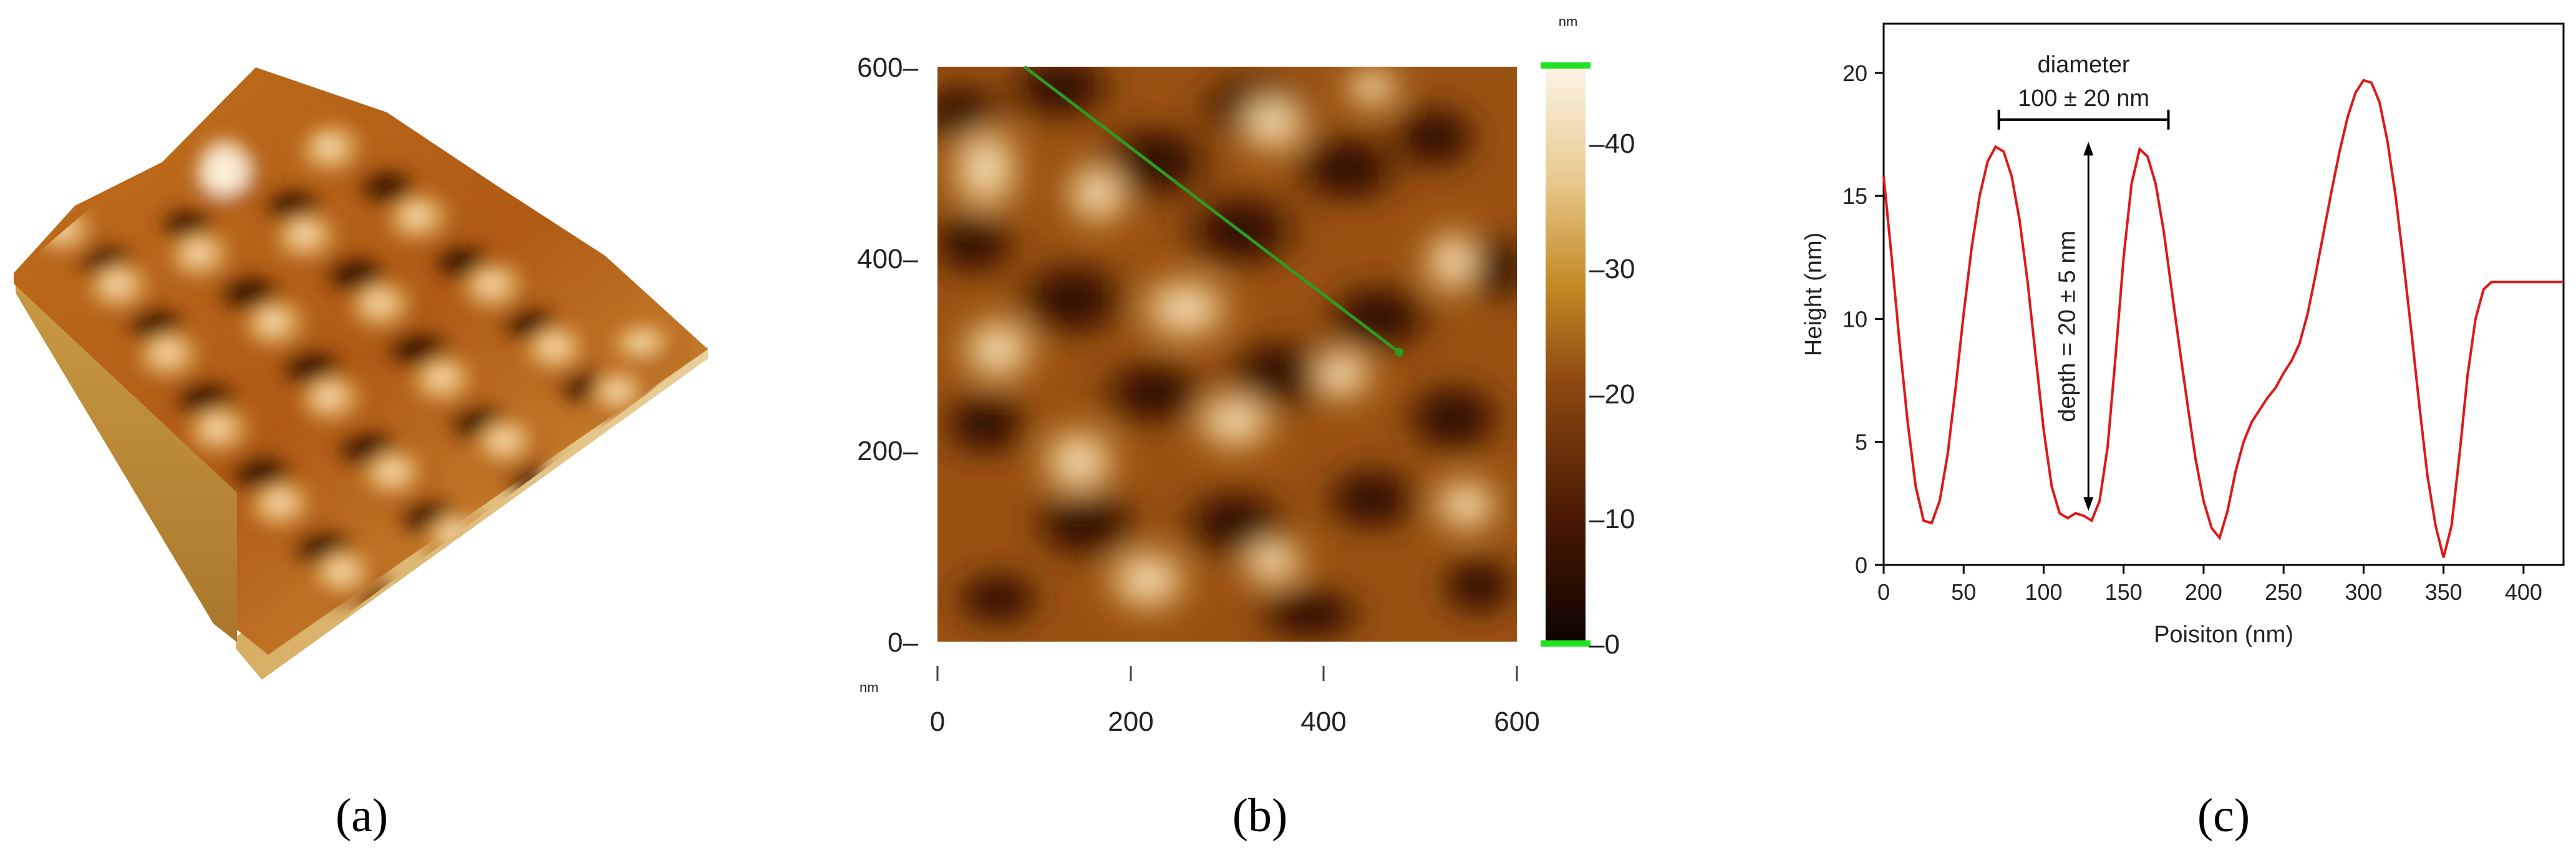 The image size is (2576, 858). Describe the element at coordinates (887, 259) in the screenshot. I see `map-y-tick-400: 400–` at that location.